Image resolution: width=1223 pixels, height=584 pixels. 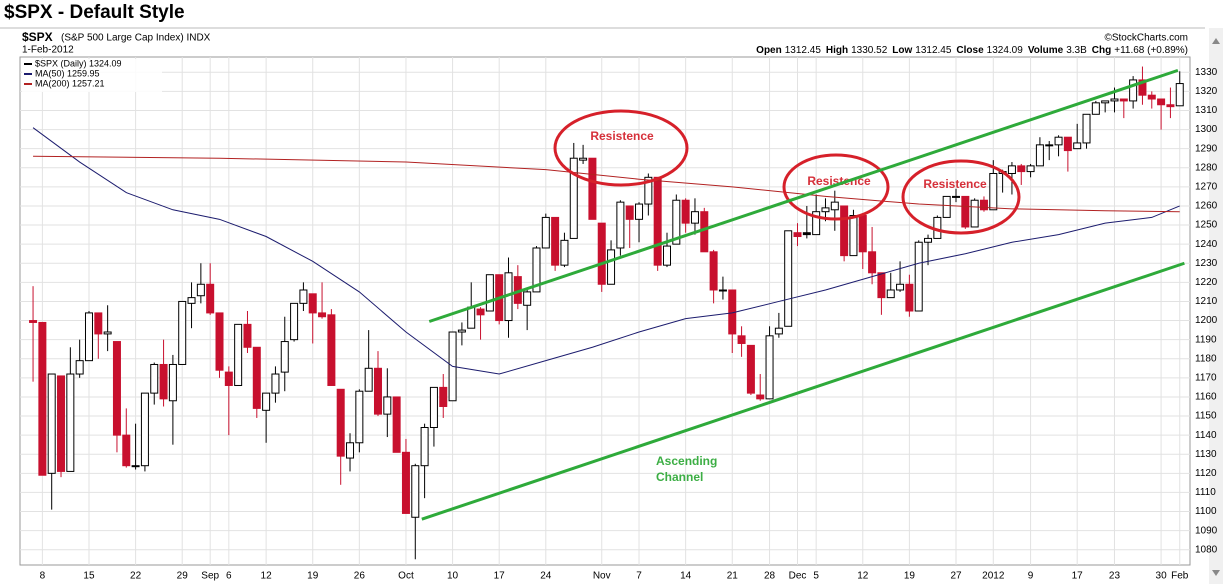 I want to click on legend-entry: MA(50) 1259.95, so click(x=67, y=73).